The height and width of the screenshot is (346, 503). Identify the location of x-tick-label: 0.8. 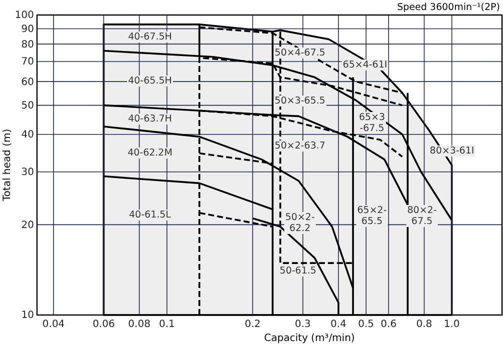
(424, 324).